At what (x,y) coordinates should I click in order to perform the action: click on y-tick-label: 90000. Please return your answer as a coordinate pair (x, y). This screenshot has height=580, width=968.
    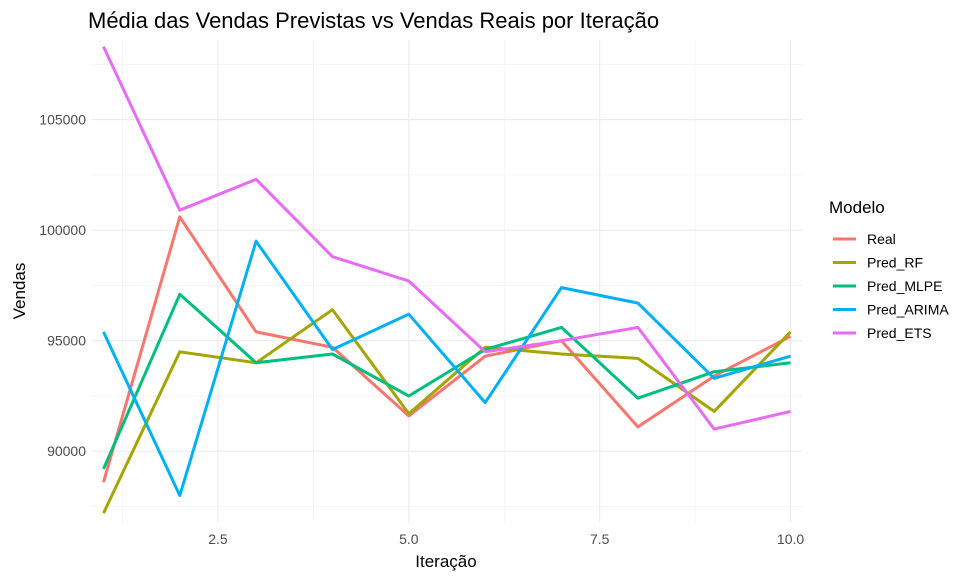
    Looking at the image, I should click on (66, 451).